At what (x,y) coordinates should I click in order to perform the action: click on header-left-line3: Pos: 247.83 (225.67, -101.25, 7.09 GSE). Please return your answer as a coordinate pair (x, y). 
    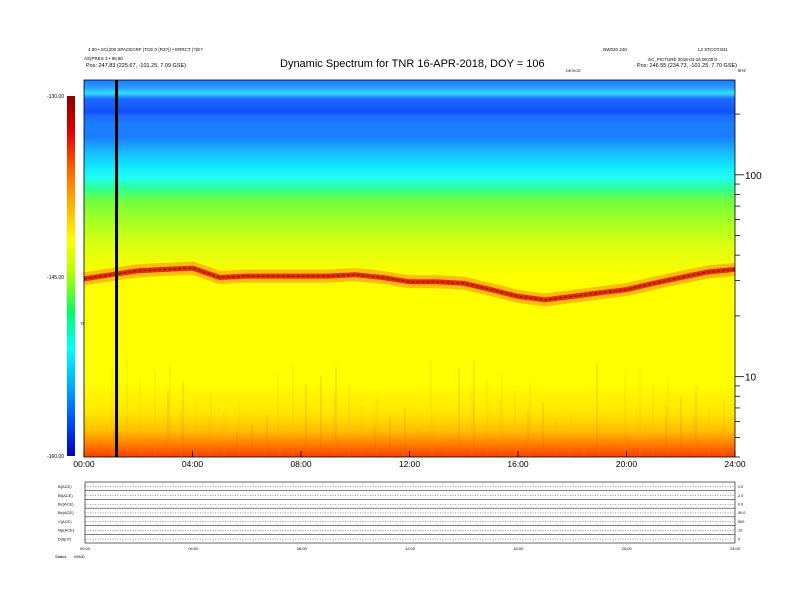
    Looking at the image, I should click on (136, 66).